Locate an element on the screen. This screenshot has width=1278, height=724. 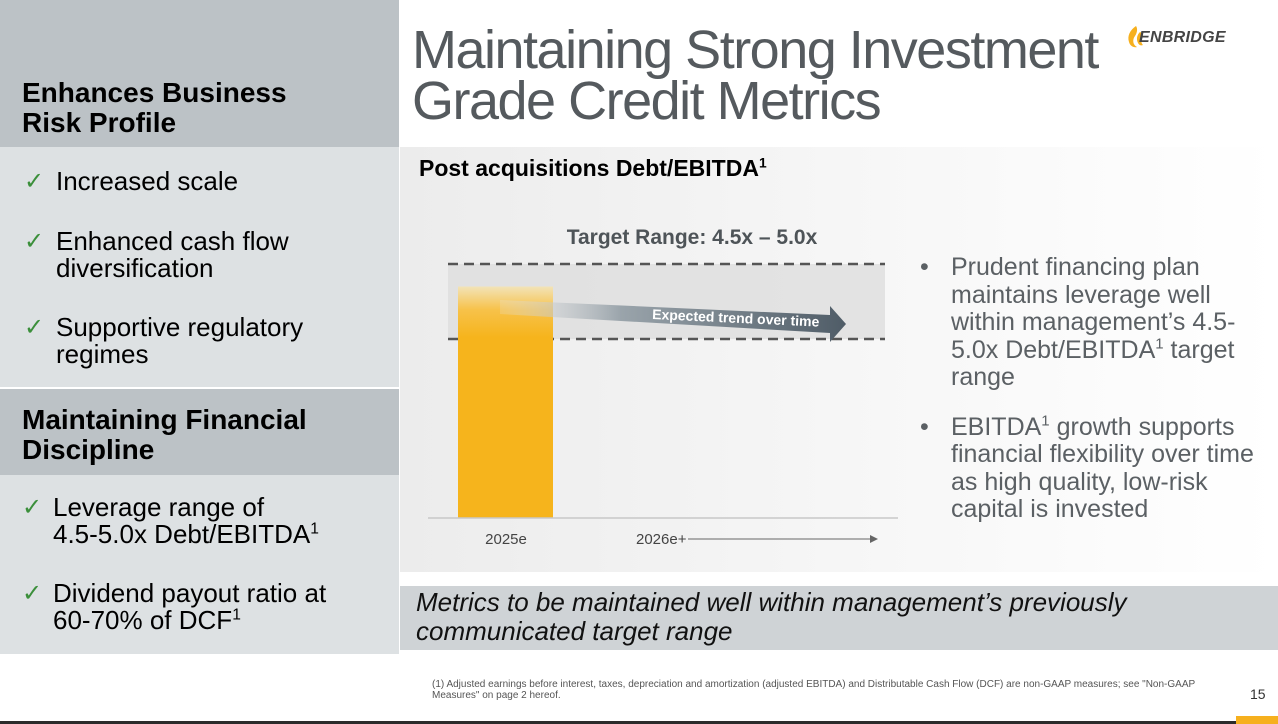
list-item-line-text: 4.5-5.0x Debt/EBITDA is located at coordinates (182, 534).